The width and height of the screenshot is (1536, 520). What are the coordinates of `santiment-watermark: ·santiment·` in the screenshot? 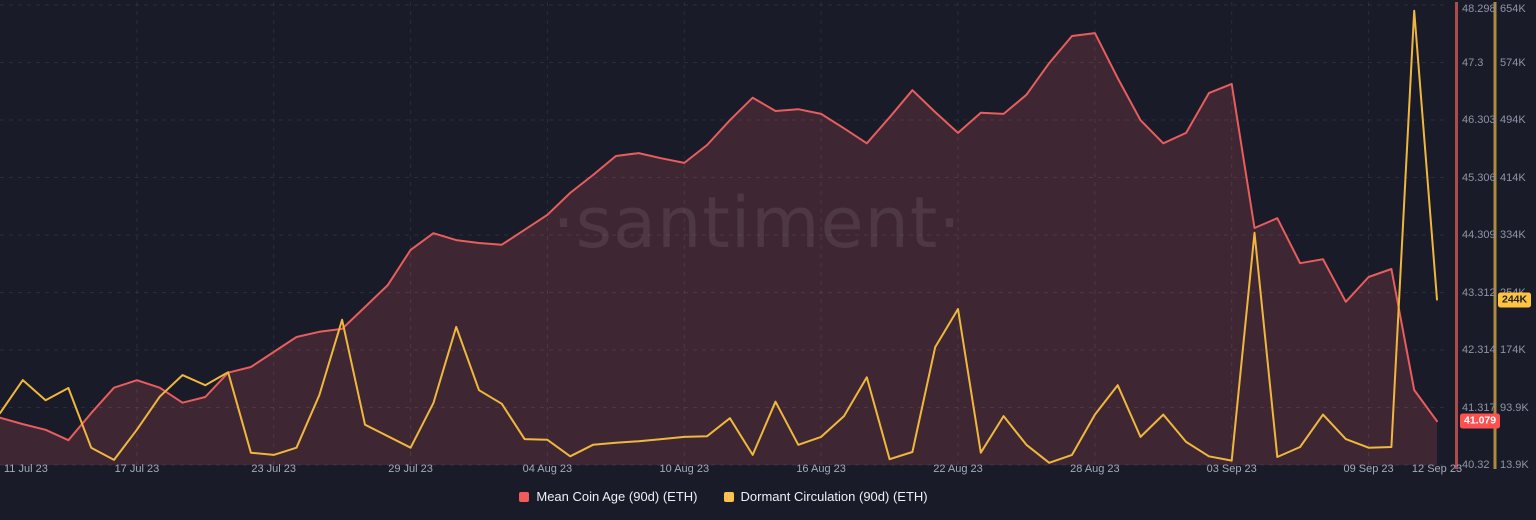 It's located at (756, 223).